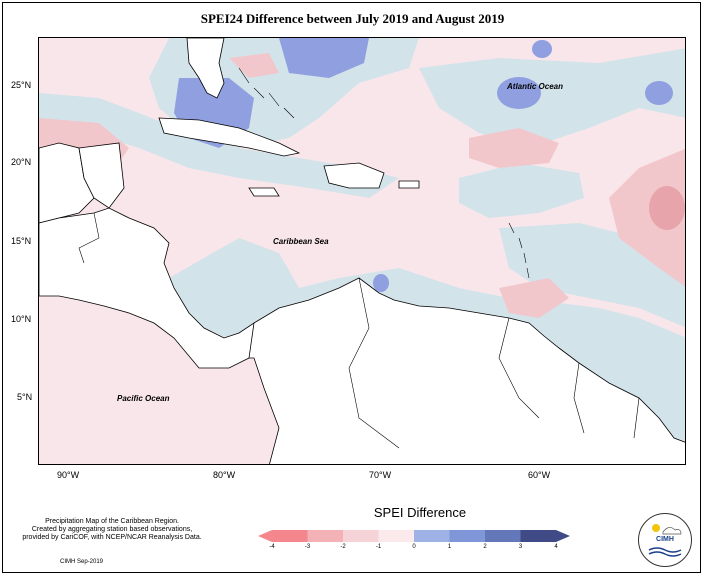  What do you see at coordinates (272, 547) in the screenshot?
I see `legend-tick-label: -4` at bounding box center [272, 547].